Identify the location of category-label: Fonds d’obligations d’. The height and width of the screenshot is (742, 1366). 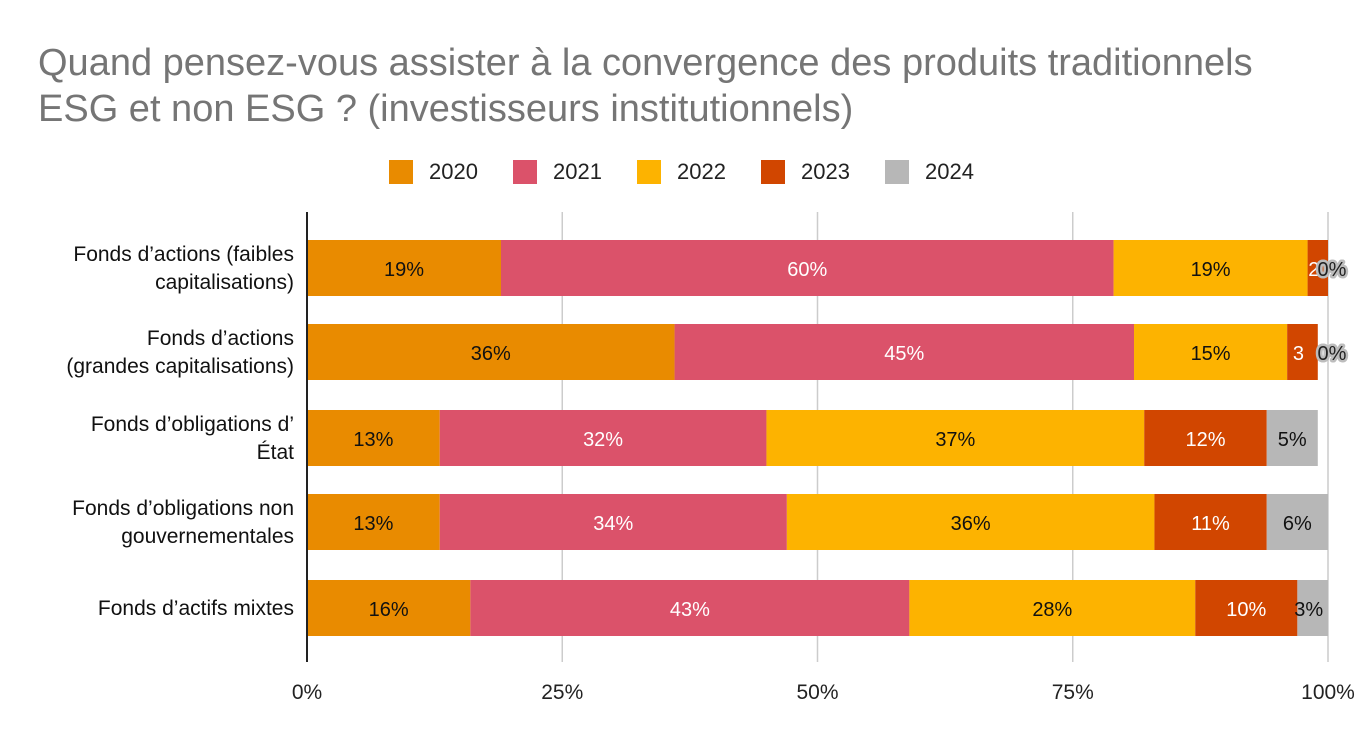
(192, 424).